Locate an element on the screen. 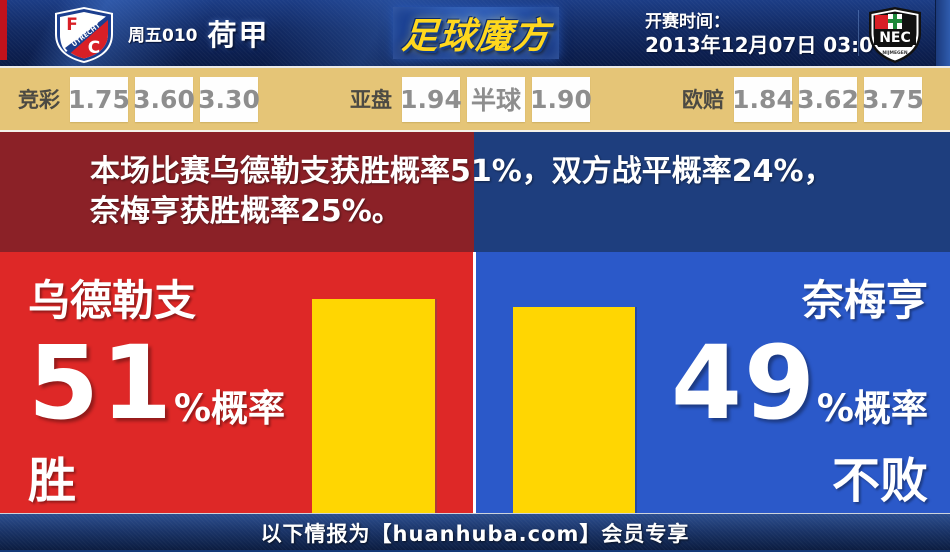 Image resolution: width=950 pixels, height=552 pixels. home-probability-bar is located at coordinates (373, 405).